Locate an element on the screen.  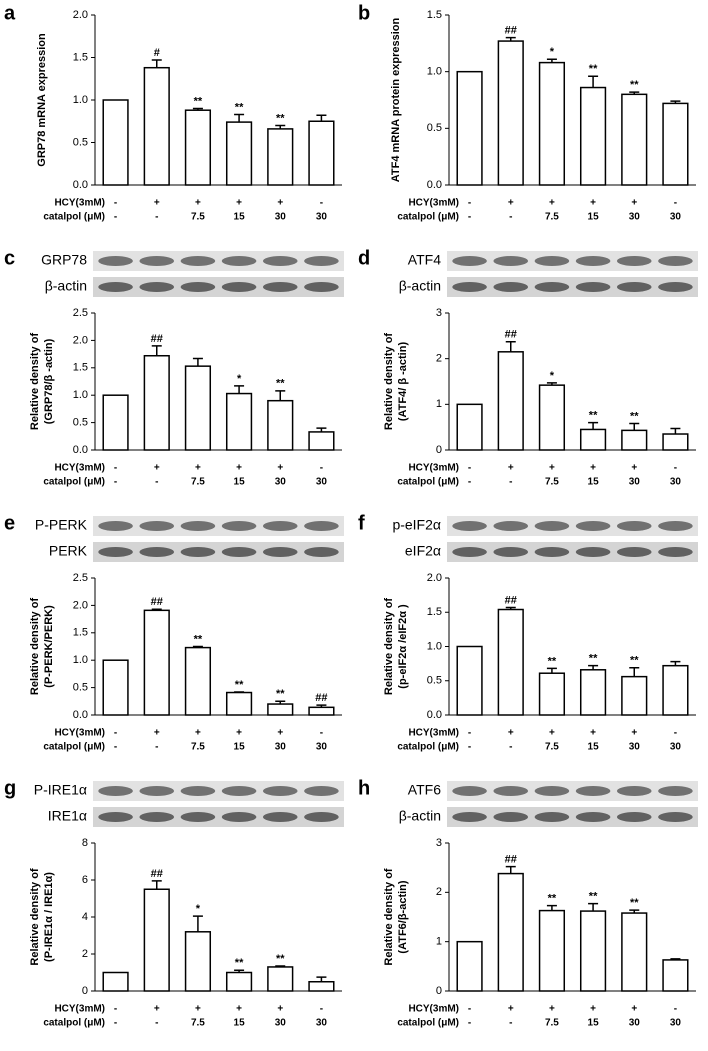
y-axis-label: (GRP78/β -actin) is located at coordinates (49, 381).